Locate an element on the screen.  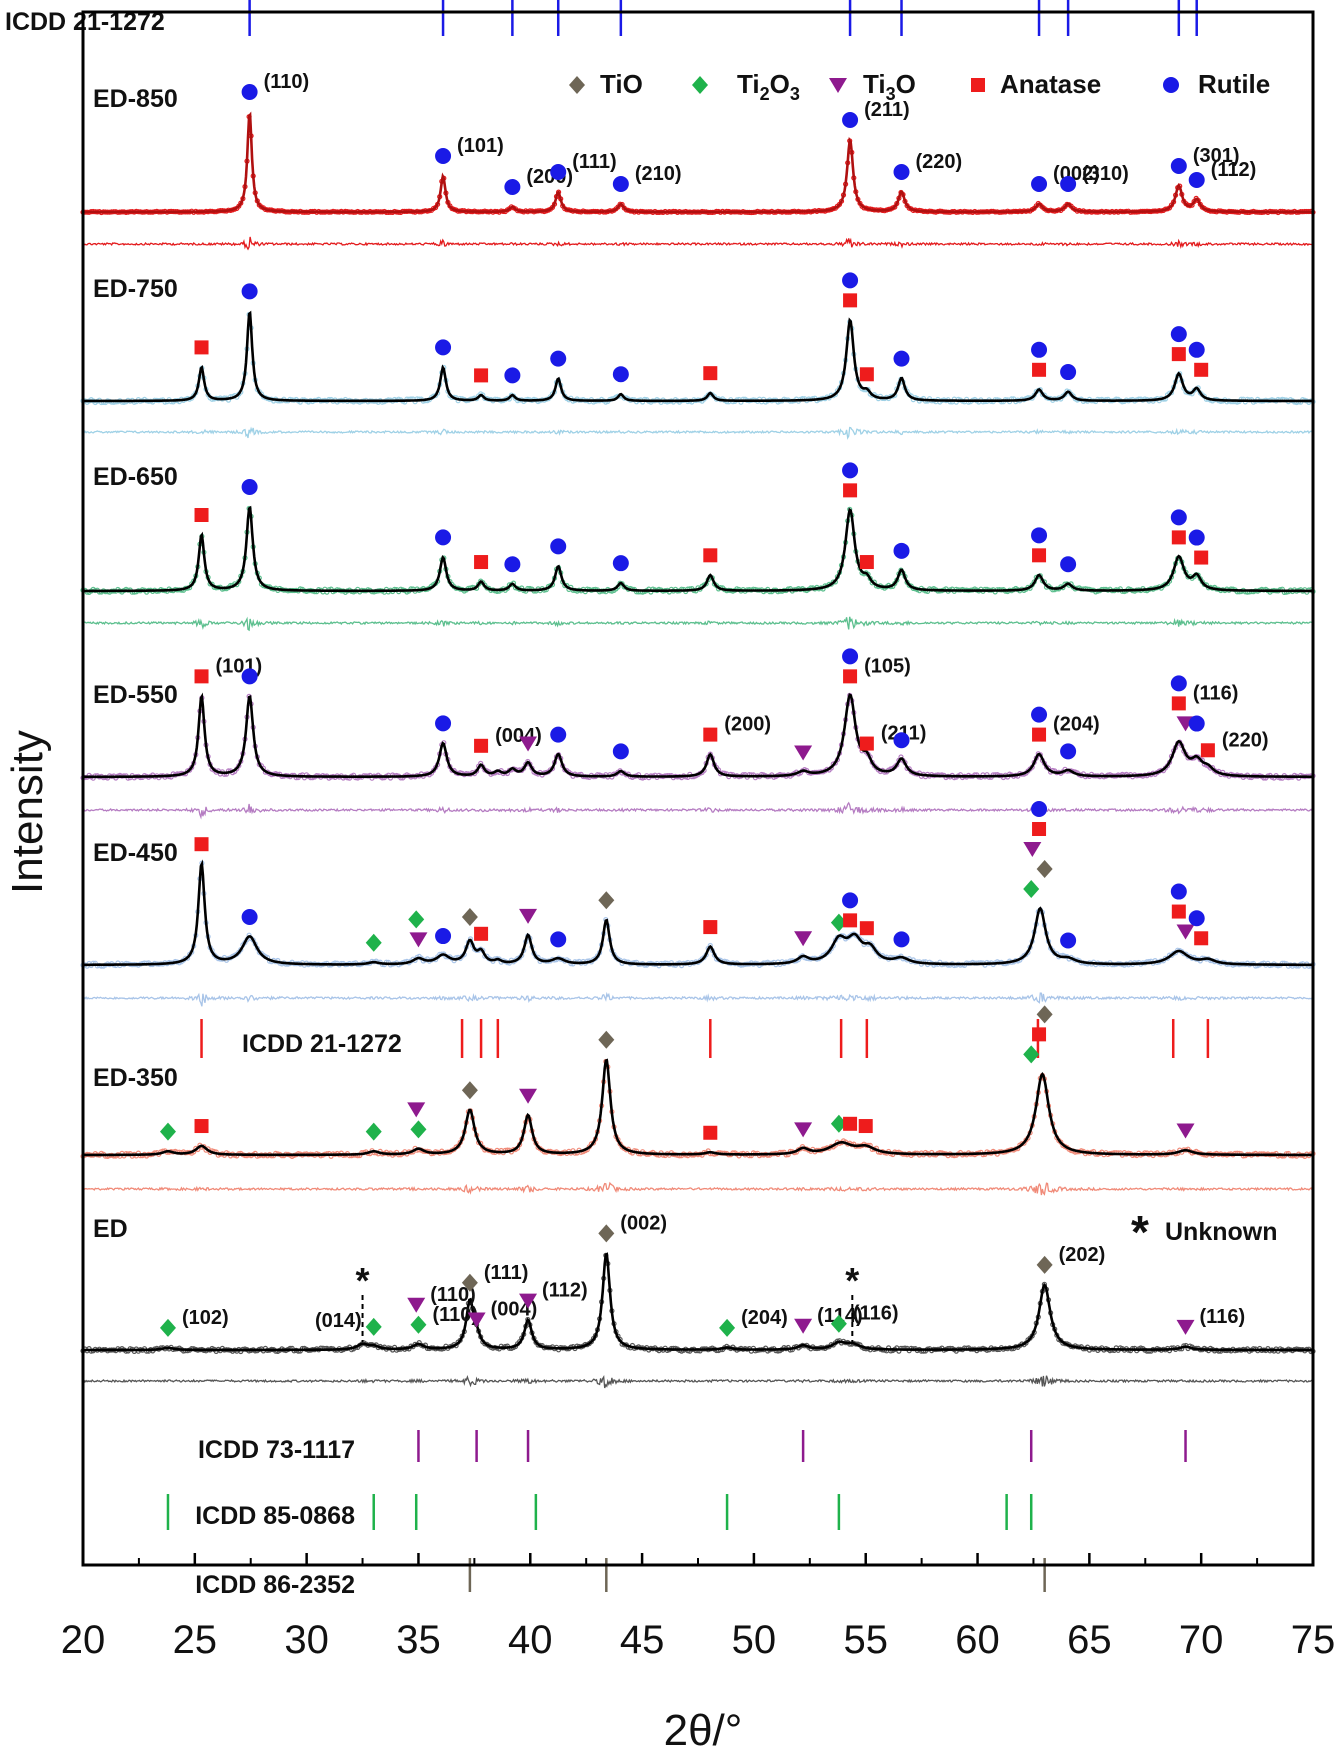
x-tick-label: 30 is located at coordinates (306, 1640).